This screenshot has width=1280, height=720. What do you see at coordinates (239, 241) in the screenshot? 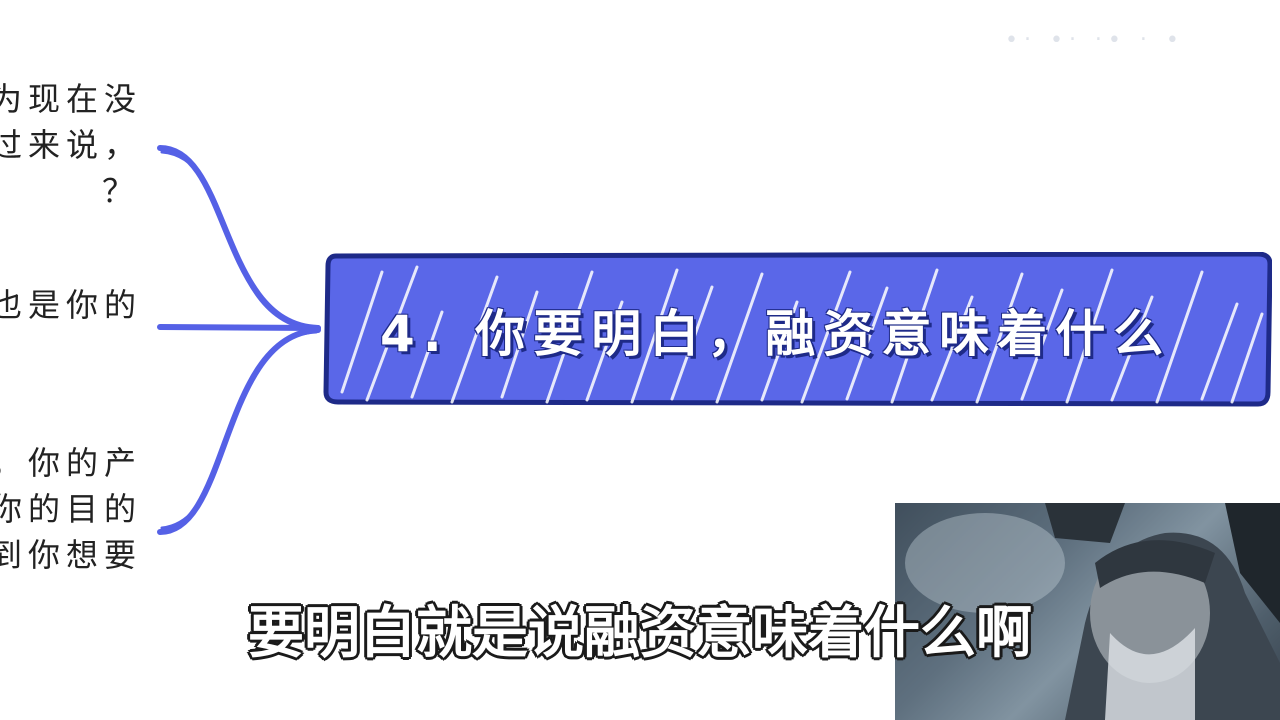
I see `connector-top-alt` at bounding box center [239, 241].